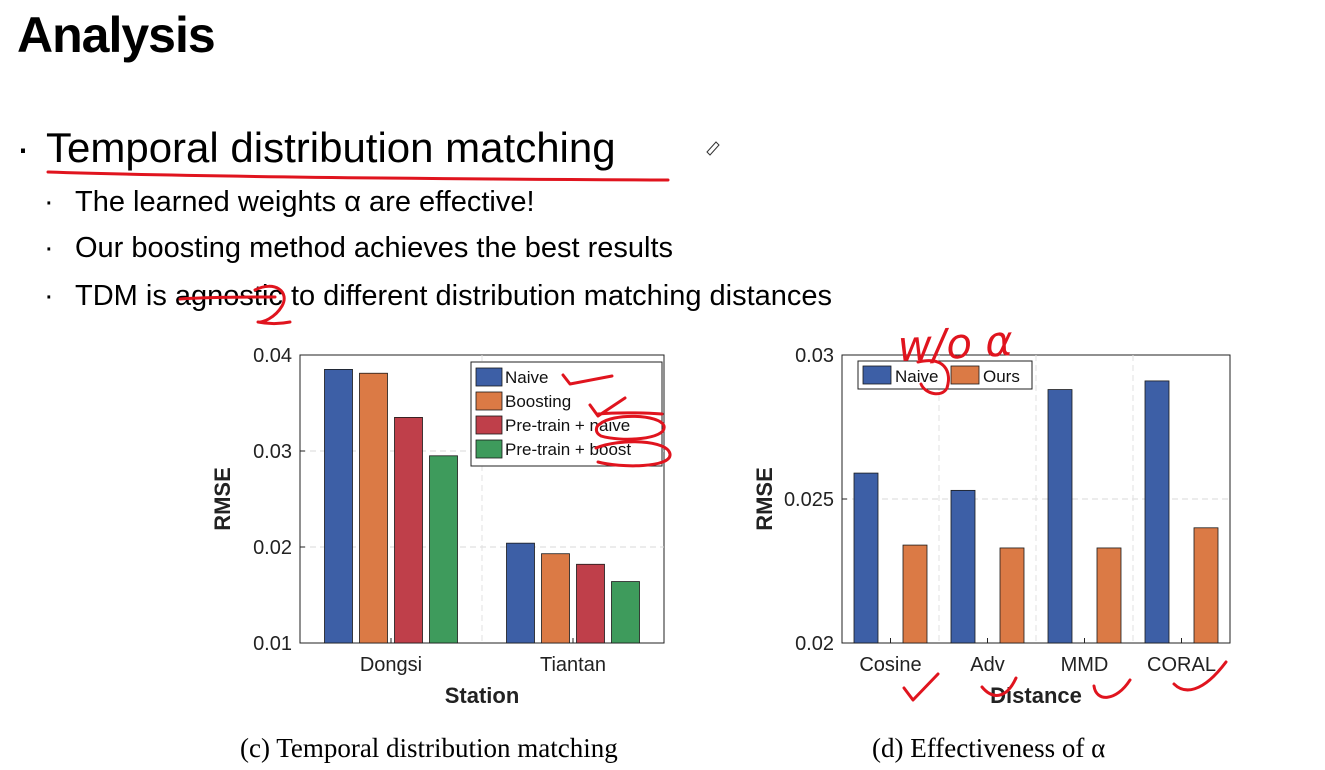 This screenshot has height=770, width=1325. I want to click on x-tick-label: Adv, so click(987, 665).